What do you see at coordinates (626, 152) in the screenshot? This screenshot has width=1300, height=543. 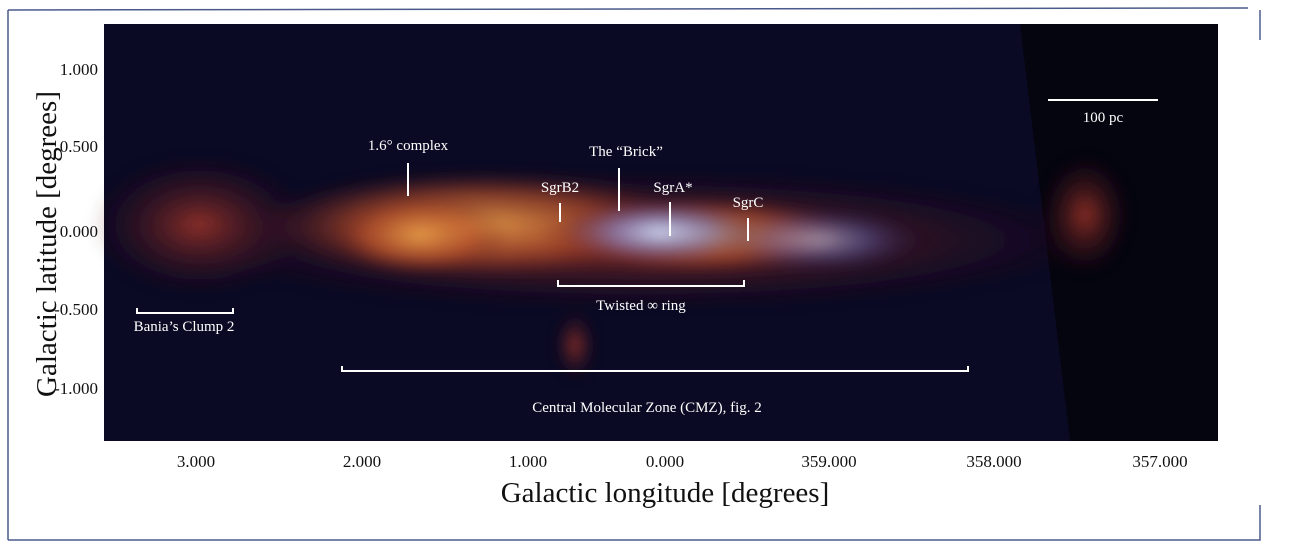 I see `annotation: The “Brick”` at bounding box center [626, 152].